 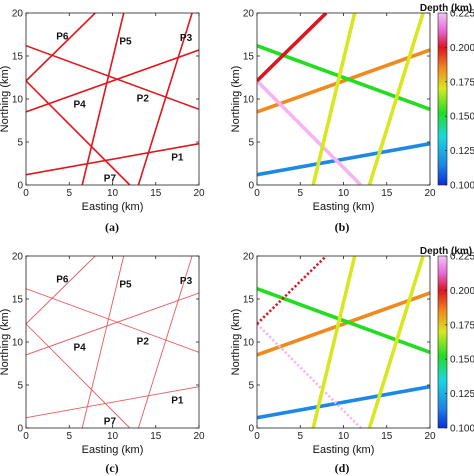 What do you see at coordinates (342, 468) in the screenshot?
I see `caption-d: (d)` at bounding box center [342, 468].